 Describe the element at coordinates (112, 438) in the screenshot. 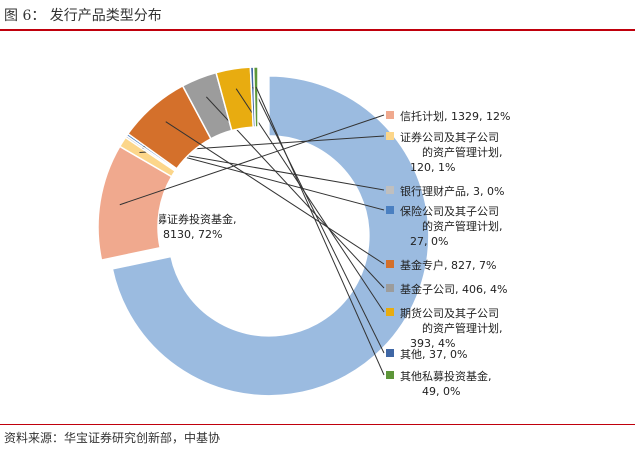

I see `source-note: 资料来源：华宝证券研究创新部，中基协` at that location.